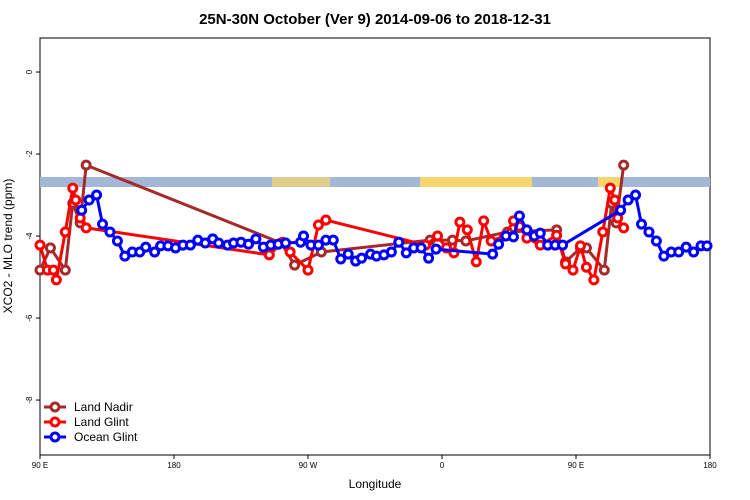 Image resolution: width=750 pixels, height=500 pixels. What do you see at coordinates (29, 154) in the screenshot?
I see `y-tick-label: -2` at bounding box center [29, 154].